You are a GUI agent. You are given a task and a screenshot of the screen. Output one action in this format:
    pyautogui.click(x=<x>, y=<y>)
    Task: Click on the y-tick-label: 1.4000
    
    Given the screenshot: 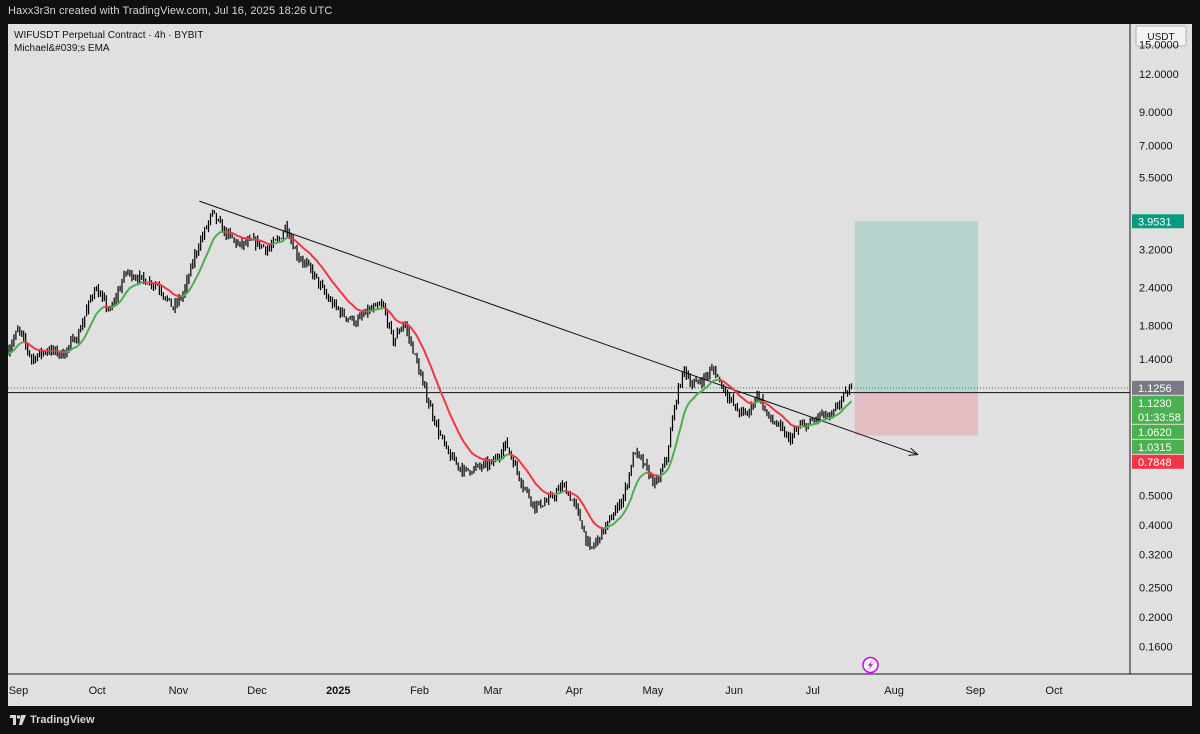 What is the action you would take?
    pyautogui.click(x=1156, y=360)
    